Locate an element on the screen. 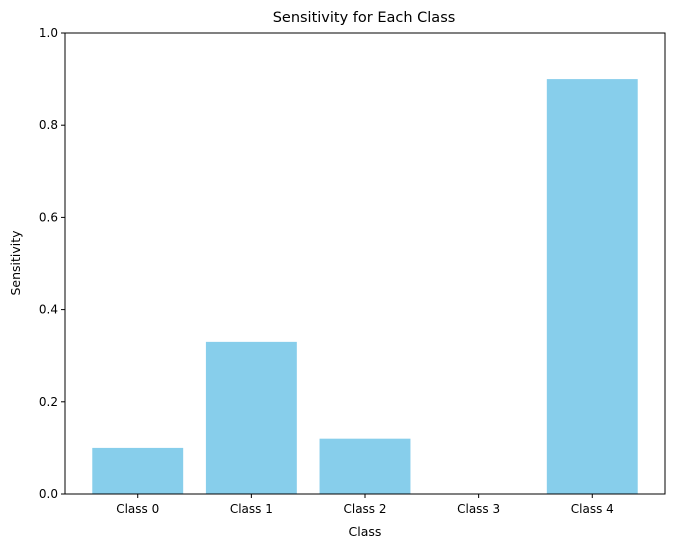 The image size is (691, 547). x-tick-label: Class 2 is located at coordinates (364, 509).